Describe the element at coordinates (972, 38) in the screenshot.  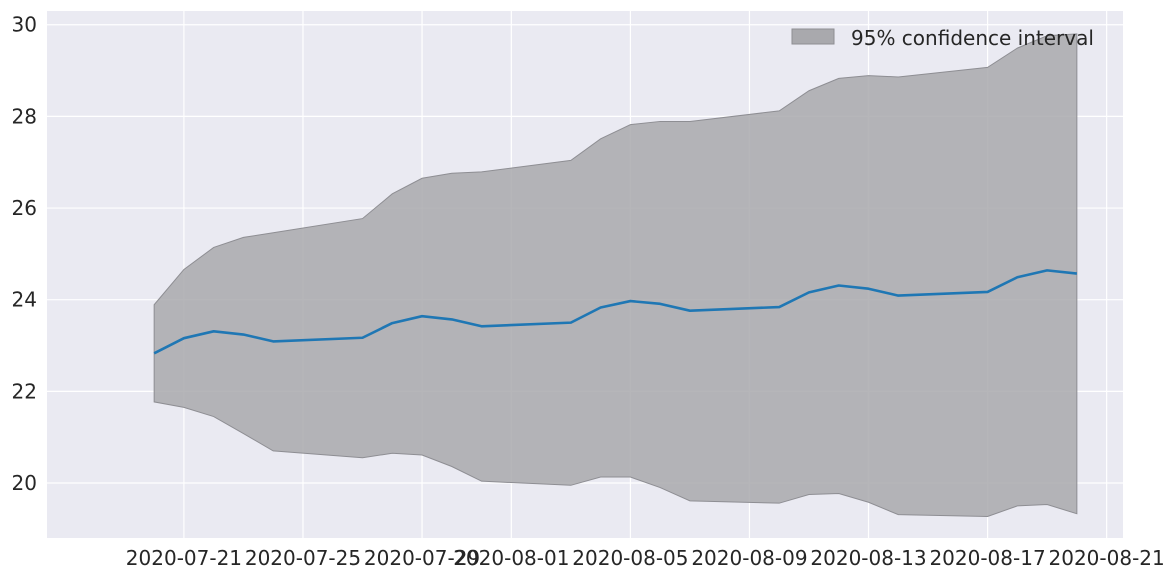
I see `legend-label-confidence-interval: 95% confidence interval` at that location.